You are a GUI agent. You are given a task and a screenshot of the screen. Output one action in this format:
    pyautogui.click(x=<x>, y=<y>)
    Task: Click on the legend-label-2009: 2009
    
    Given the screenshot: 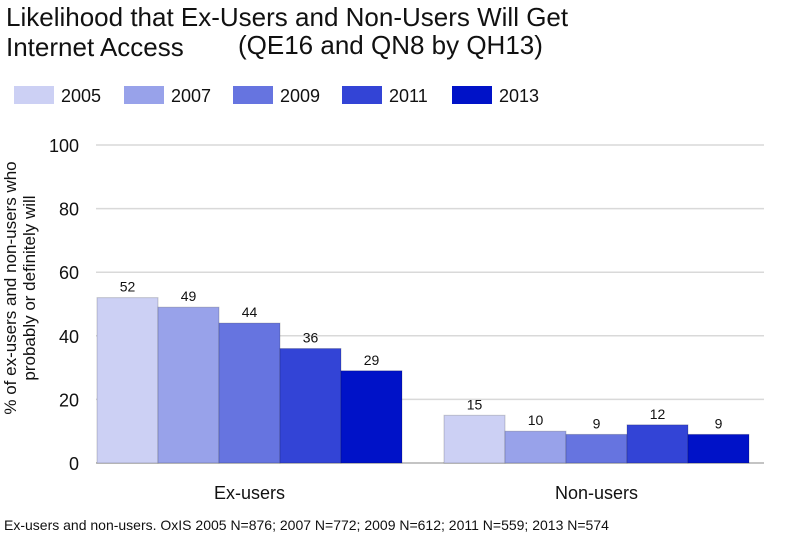 What is the action you would take?
    pyautogui.click(x=300, y=96)
    